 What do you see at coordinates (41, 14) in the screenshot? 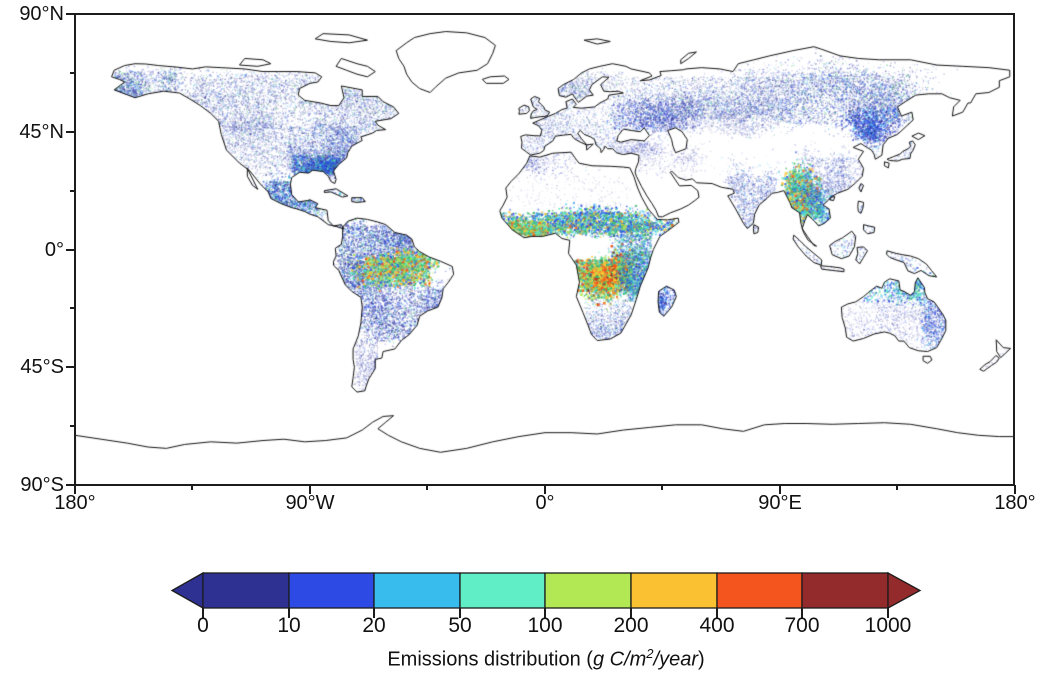
I see `y-tick-label-90n: 90°N` at bounding box center [41, 14].